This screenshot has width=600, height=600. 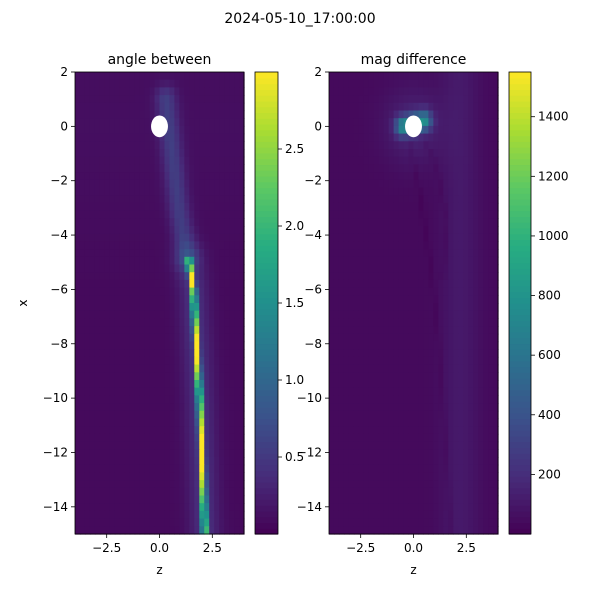 I want to click on y-tick-label: 2, so click(x=318, y=72).